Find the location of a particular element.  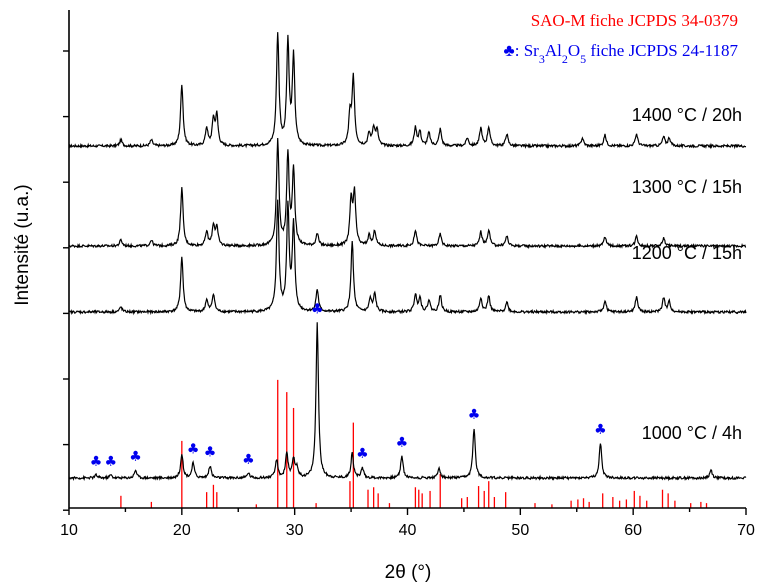

legend-reference-entry: SAO-M fiche JCPDS 34-0379 is located at coordinates (634, 20).